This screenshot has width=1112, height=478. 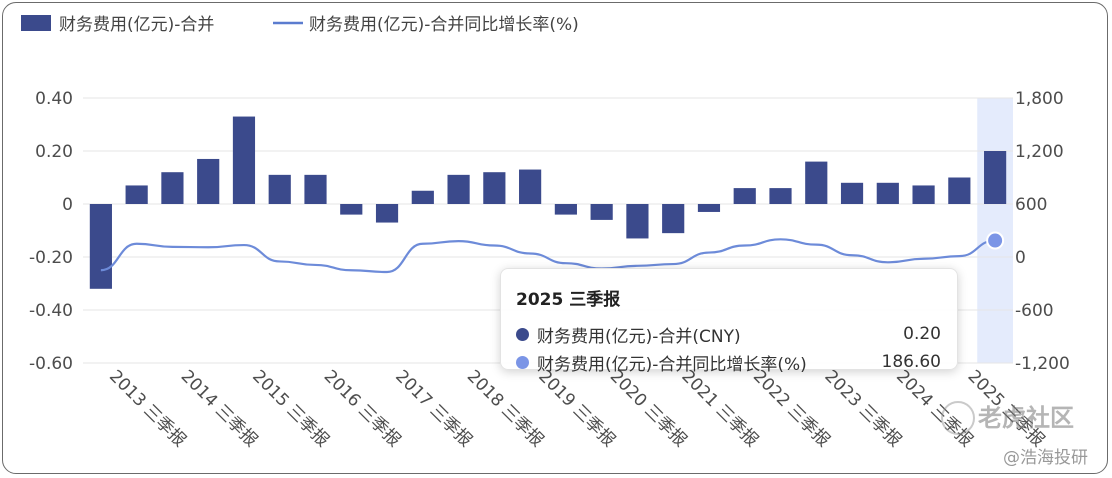 I want to click on growth-line, so click(x=548, y=256).